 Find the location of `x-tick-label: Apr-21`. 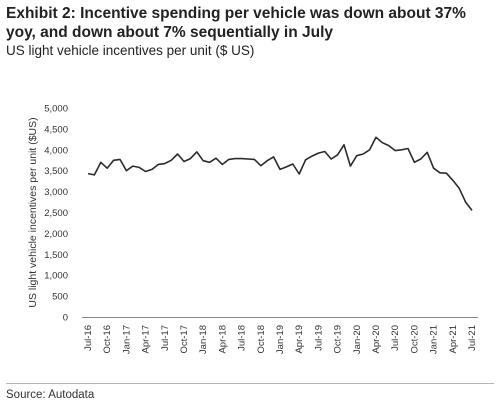

x-tick-label: Apr-21 is located at coordinates (453, 339).